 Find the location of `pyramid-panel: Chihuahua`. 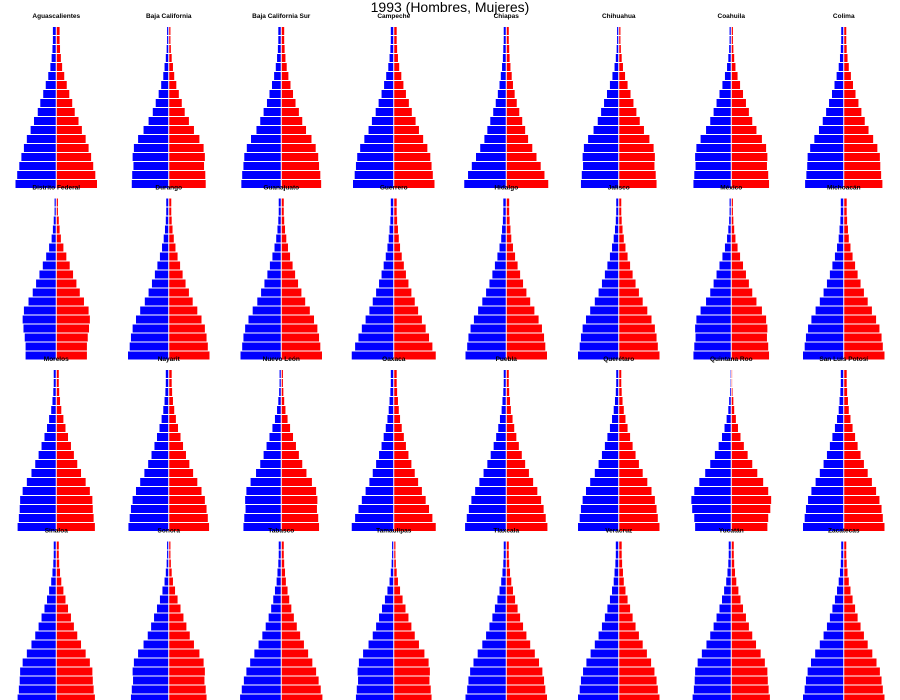

pyramid-panel: Chihuahua is located at coordinates (618, 100).